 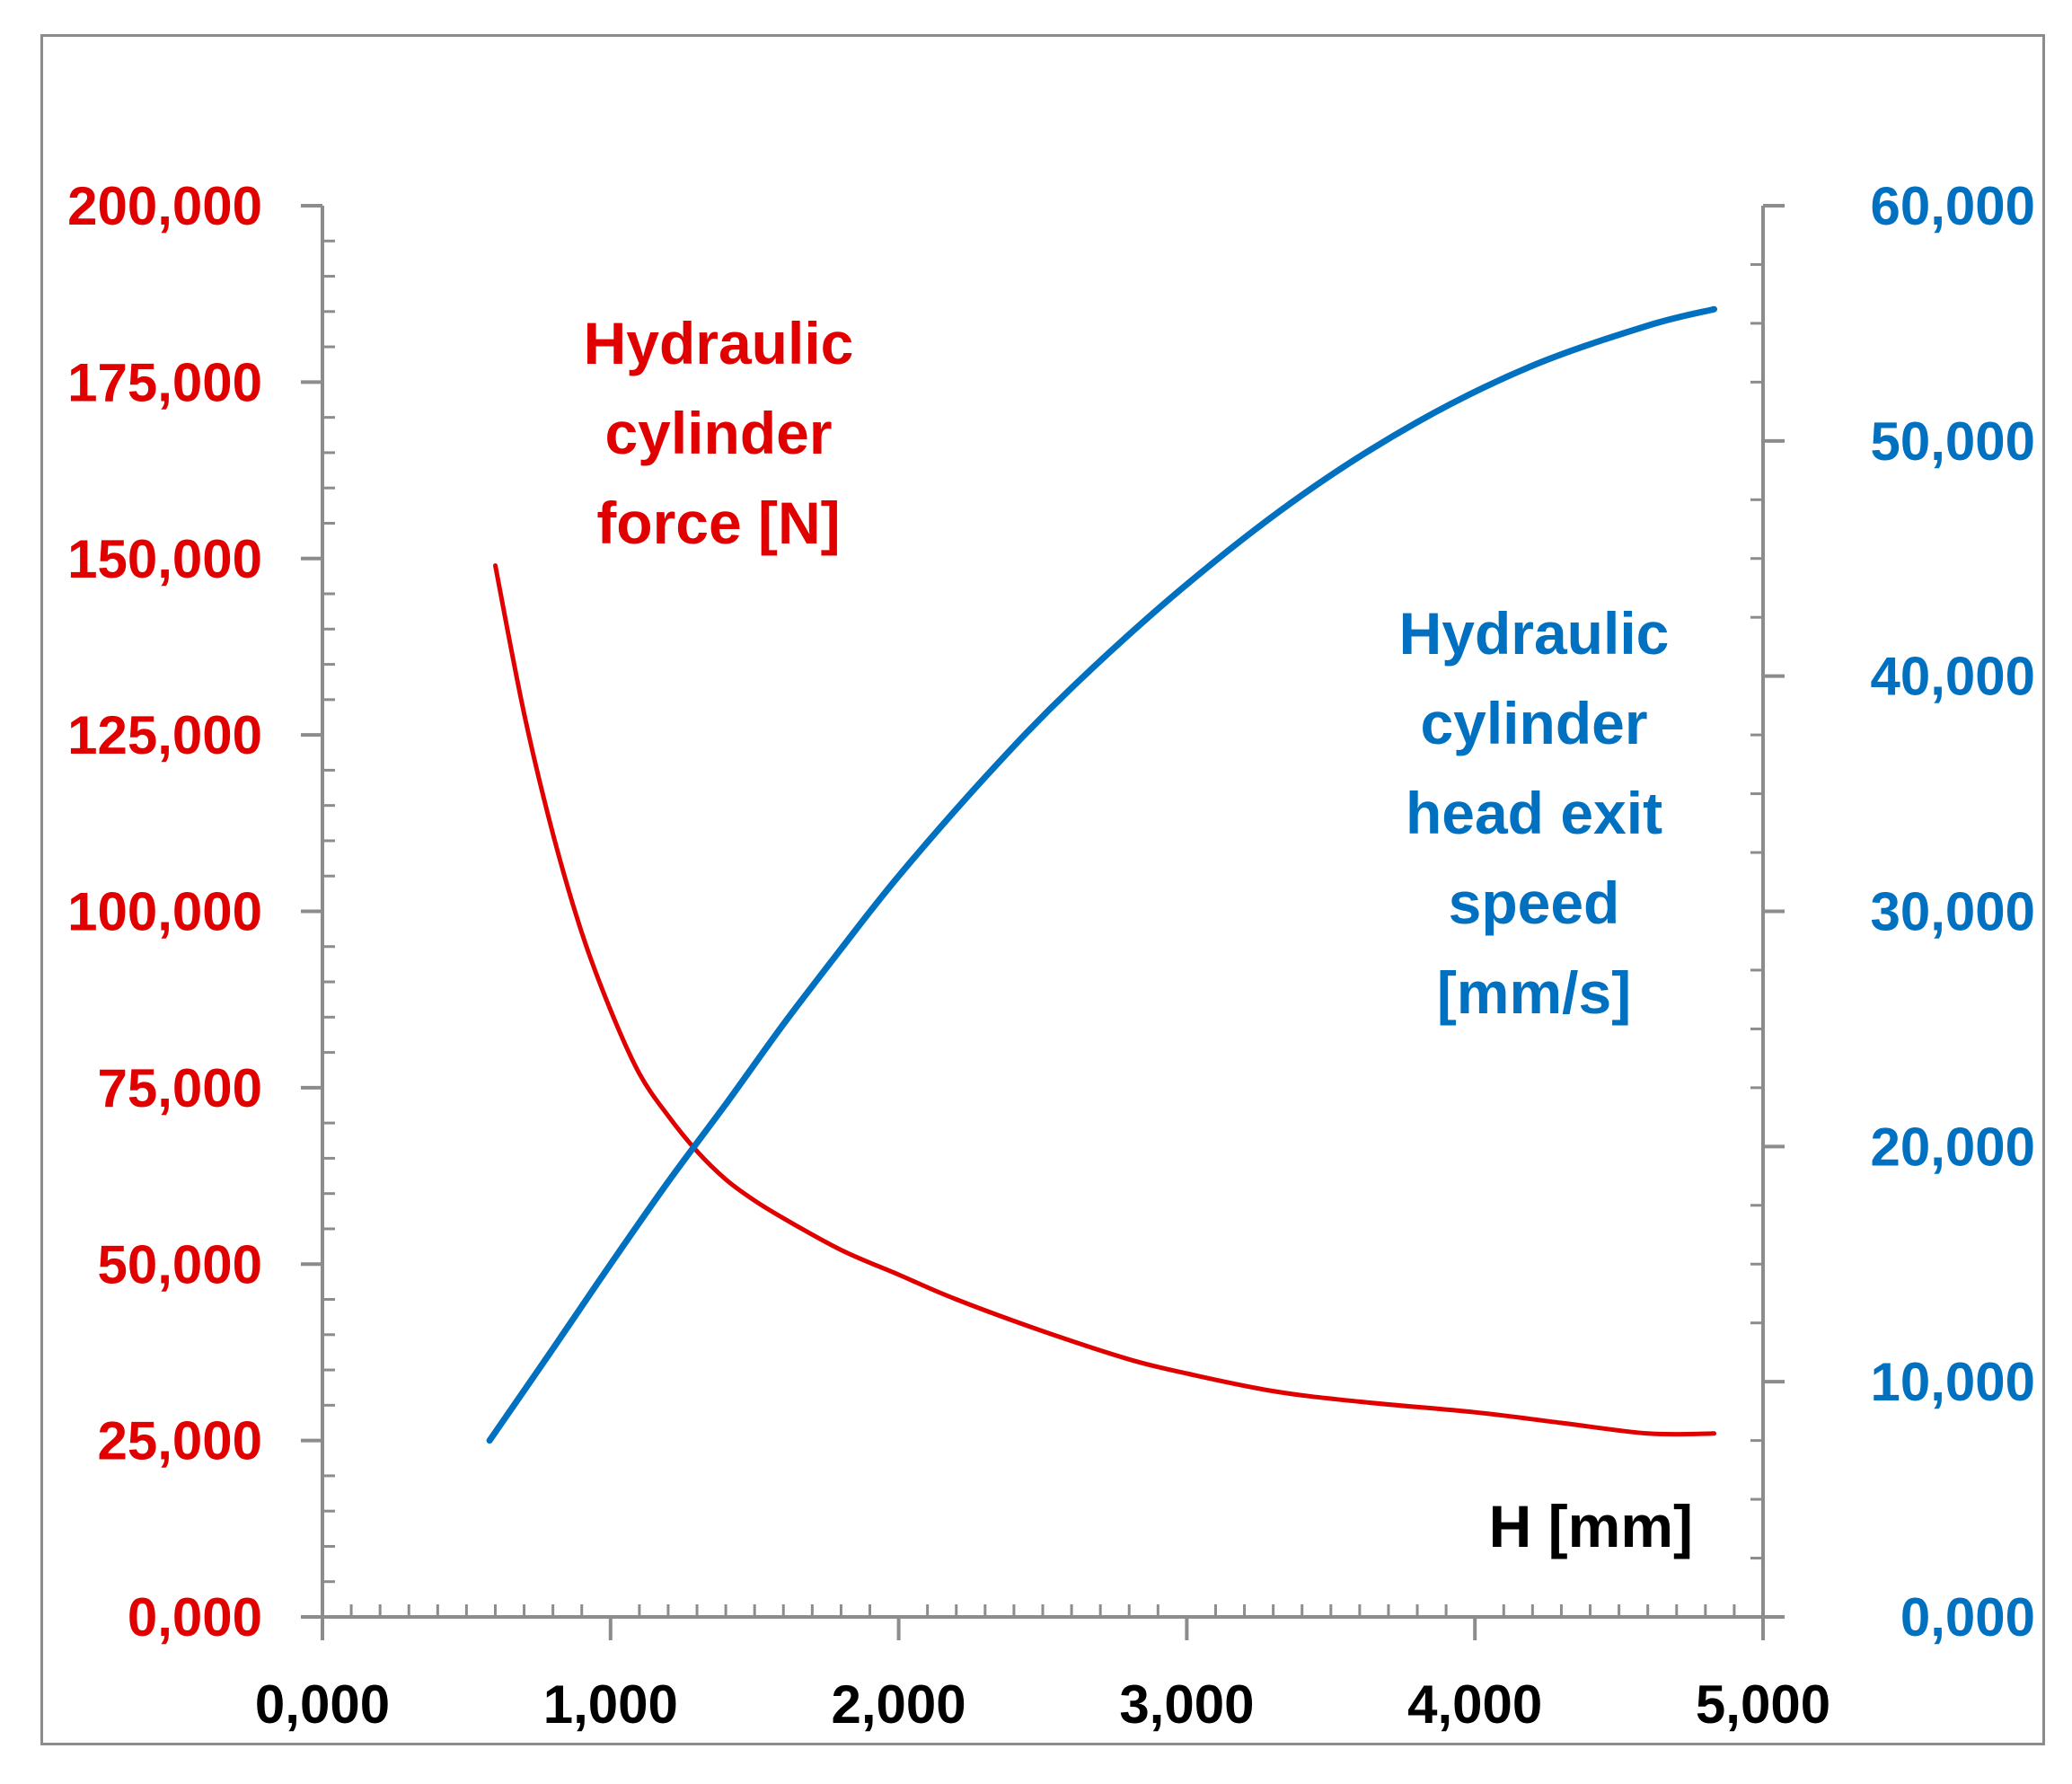 I want to click on x-tick-label: 5,000, so click(x=1763, y=1704).